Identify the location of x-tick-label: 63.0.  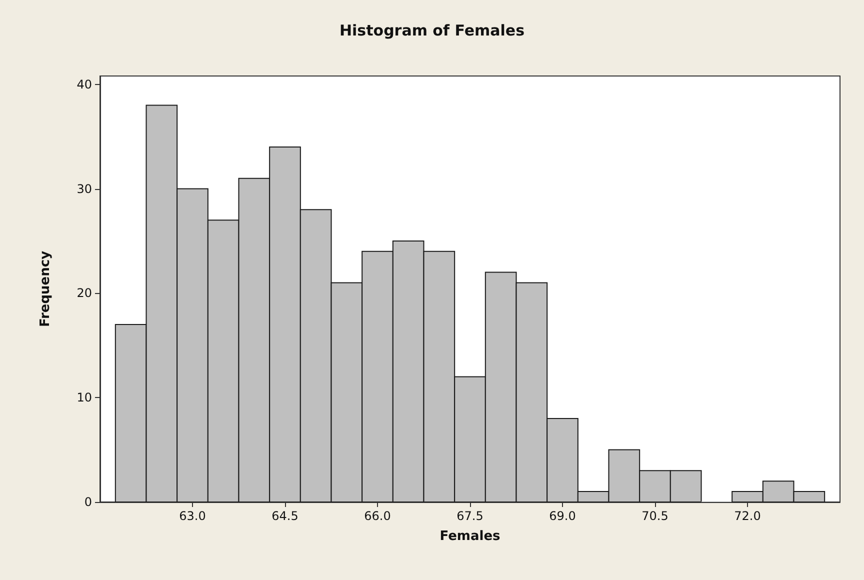
(192, 516).